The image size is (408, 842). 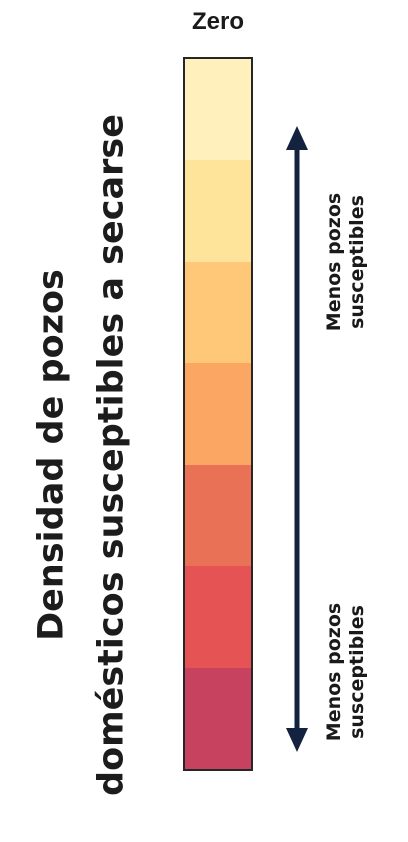 What do you see at coordinates (334, 672) in the screenshot?
I see `arrow-label-bottom-line1: Menos pozos` at bounding box center [334, 672].